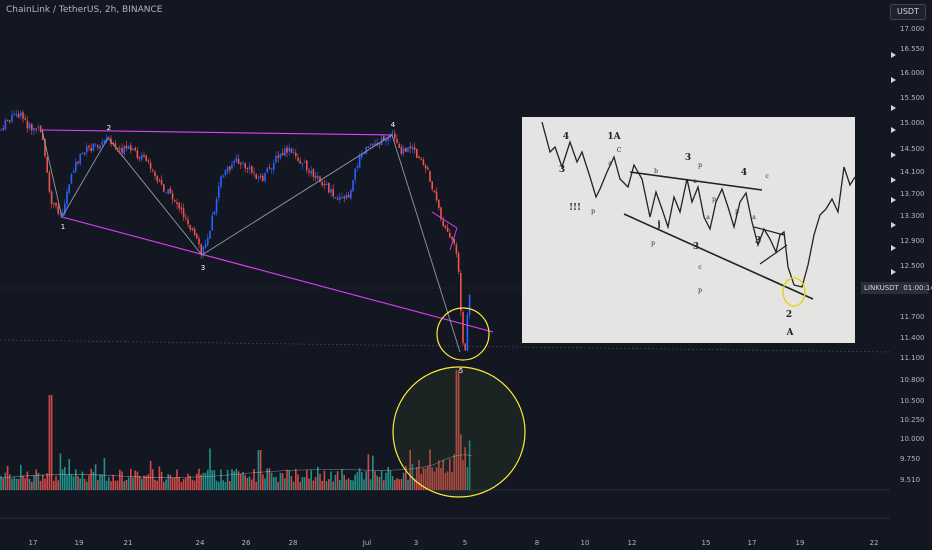  Describe the element at coordinates (393, 125) in the screenshot. I see `wave-label-4: 4` at that location.